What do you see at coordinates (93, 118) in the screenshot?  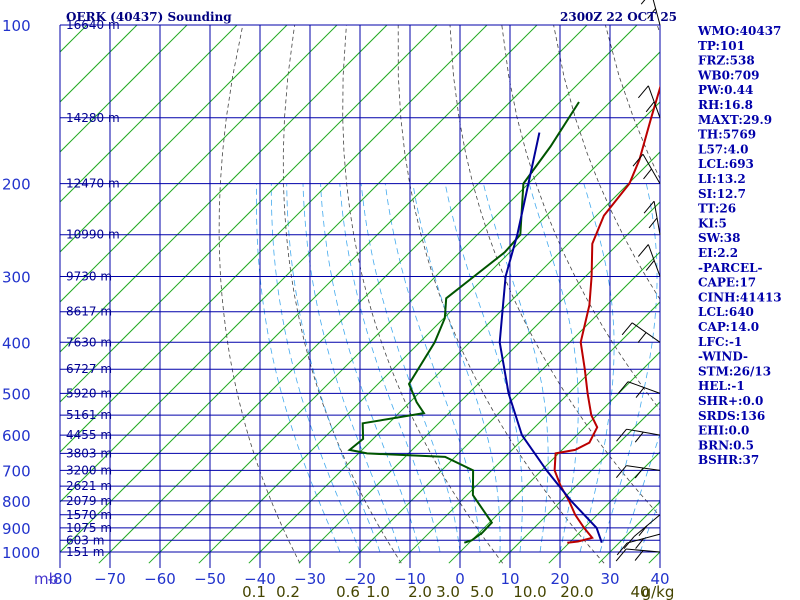 I see `height-label: 14280 m` at bounding box center [93, 118].